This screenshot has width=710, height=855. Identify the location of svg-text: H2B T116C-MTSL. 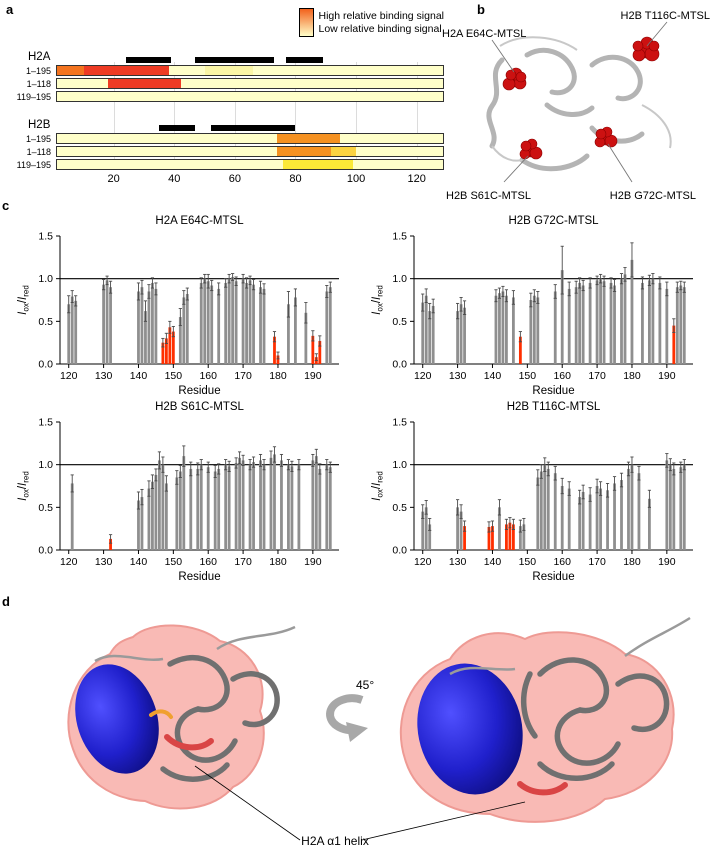
(554, 407).